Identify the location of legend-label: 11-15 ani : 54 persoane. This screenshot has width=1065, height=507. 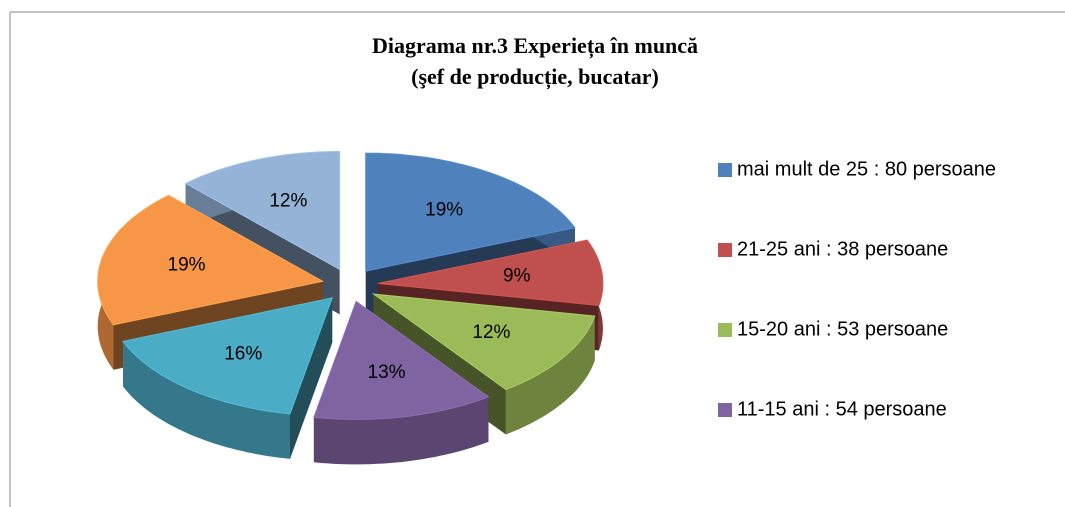
(842, 409).